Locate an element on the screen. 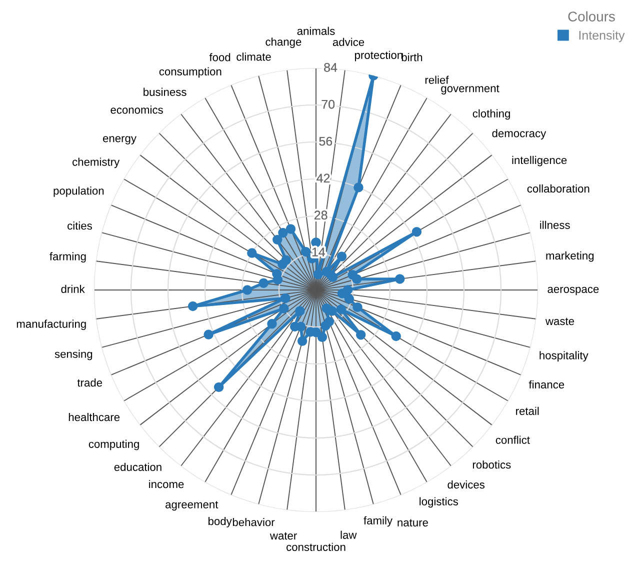 The width and height of the screenshot is (636, 583). spoke-label: body is located at coordinates (220, 522).